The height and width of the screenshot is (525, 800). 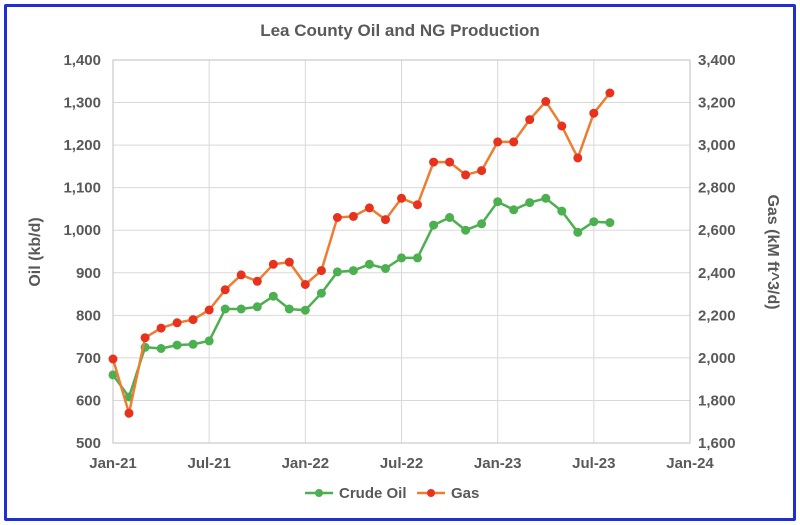 What do you see at coordinates (717, 103) in the screenshot?
I see `y2-tick-label: 3,200` at bounding box center [717, 103].